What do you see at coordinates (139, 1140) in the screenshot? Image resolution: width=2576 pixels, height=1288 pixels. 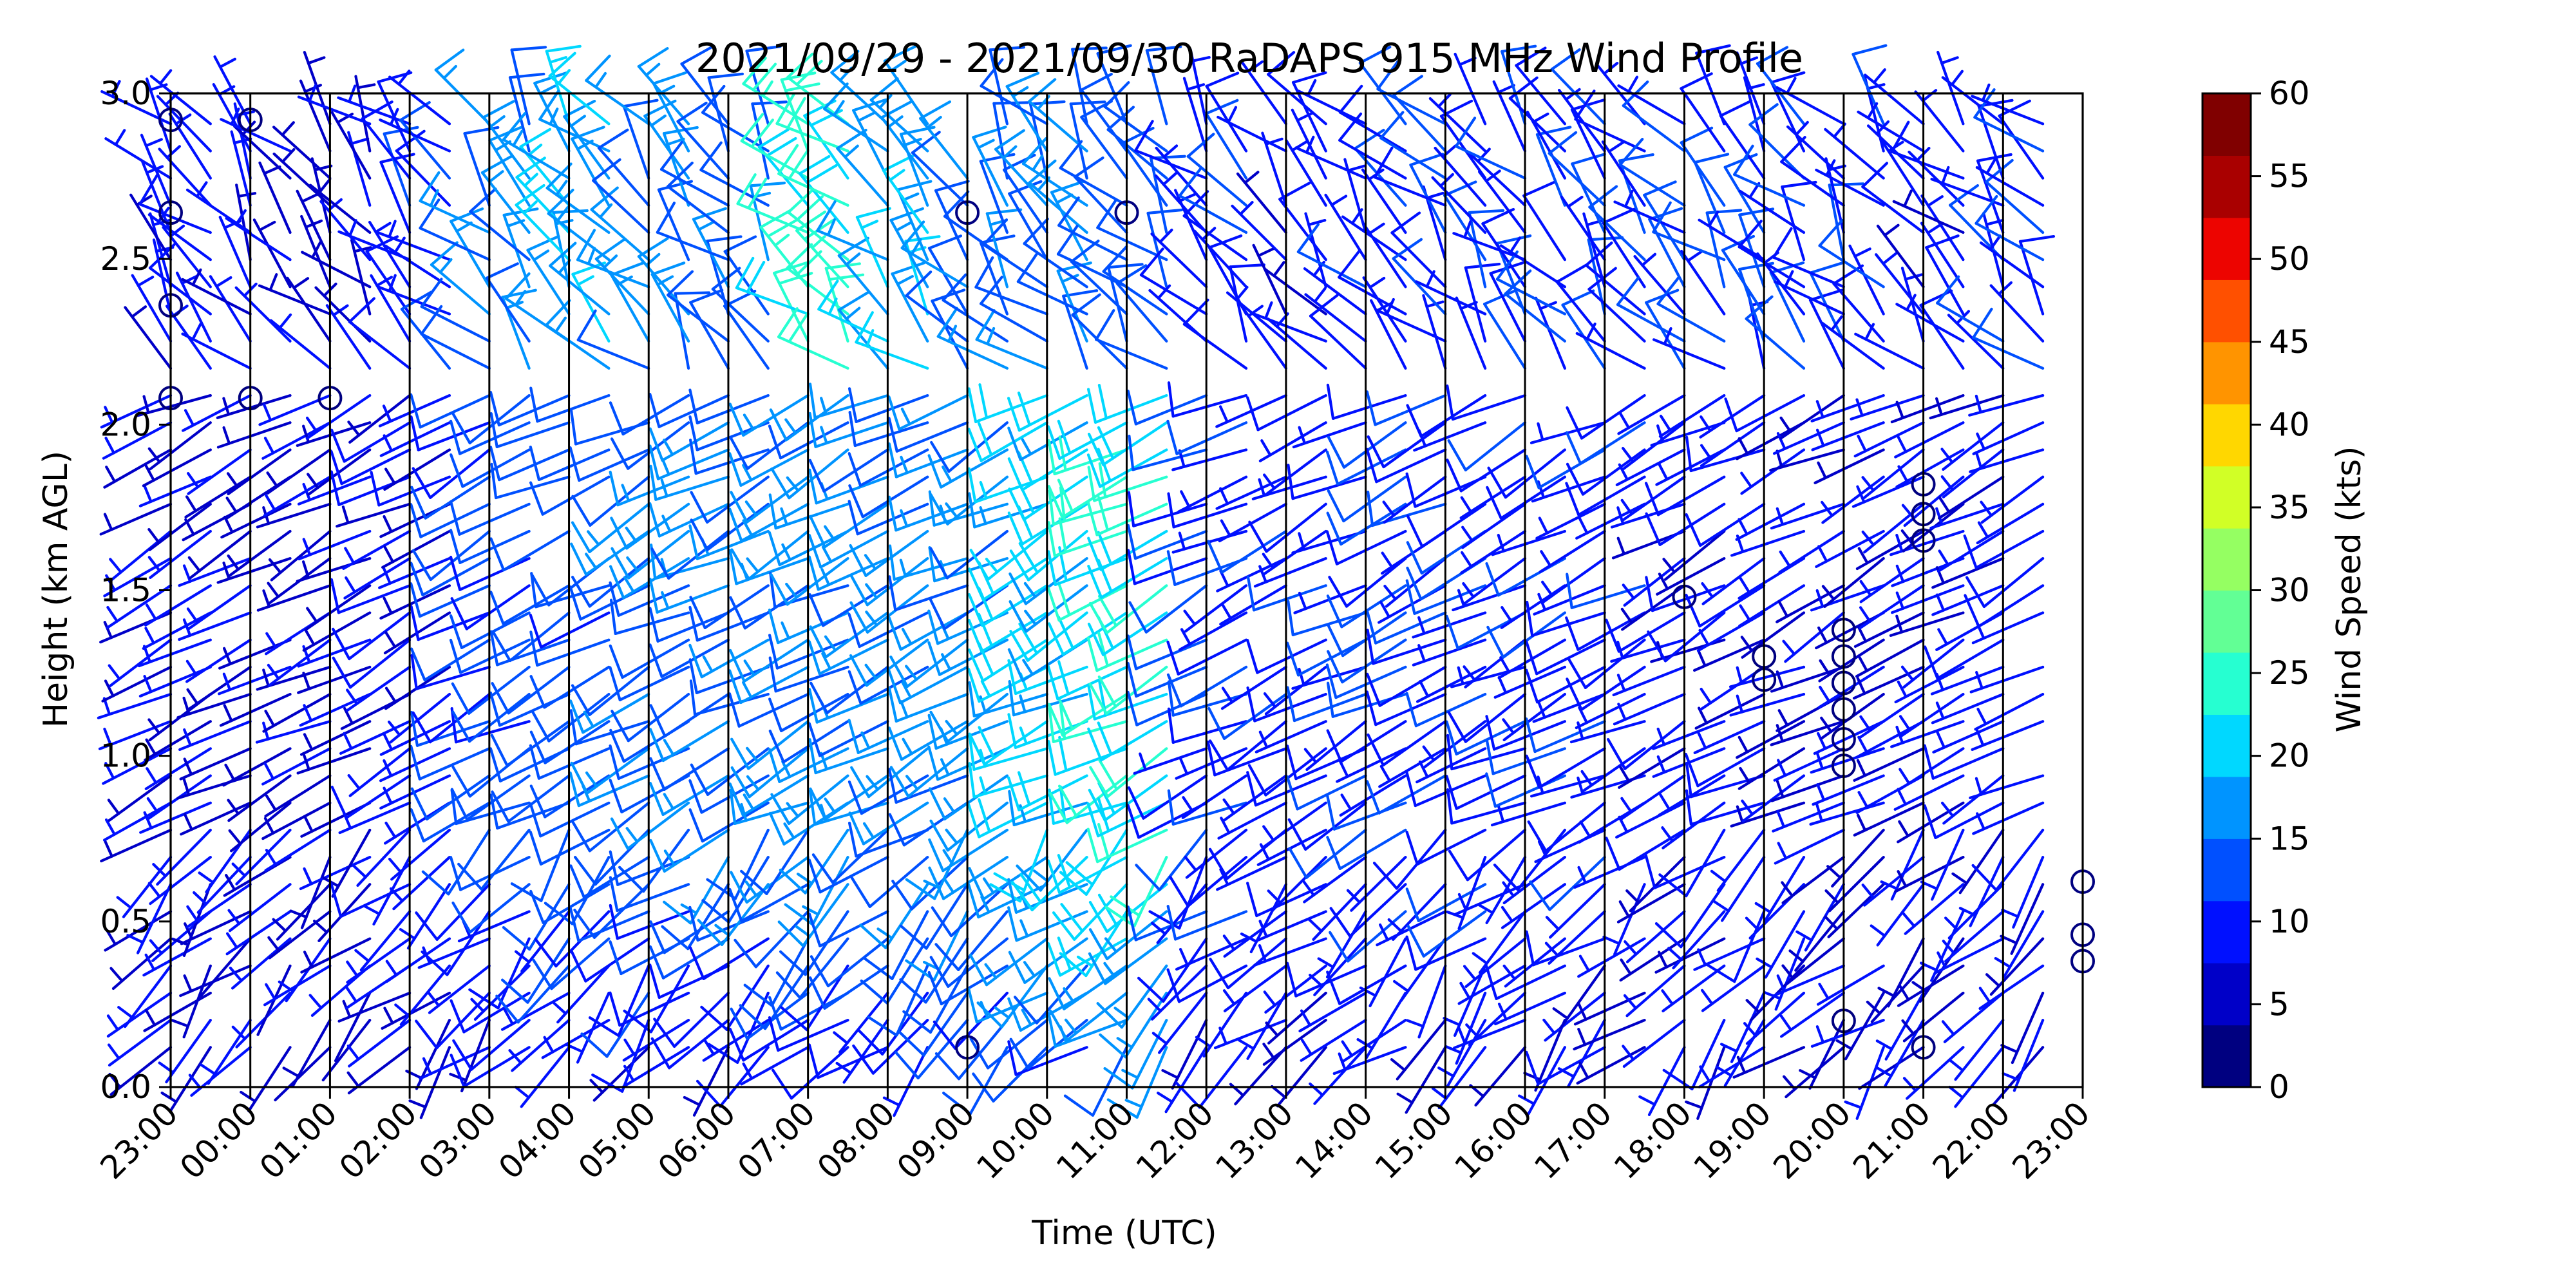 I see `x-tick-label: 23:00` at bounding box center [139, 1140].